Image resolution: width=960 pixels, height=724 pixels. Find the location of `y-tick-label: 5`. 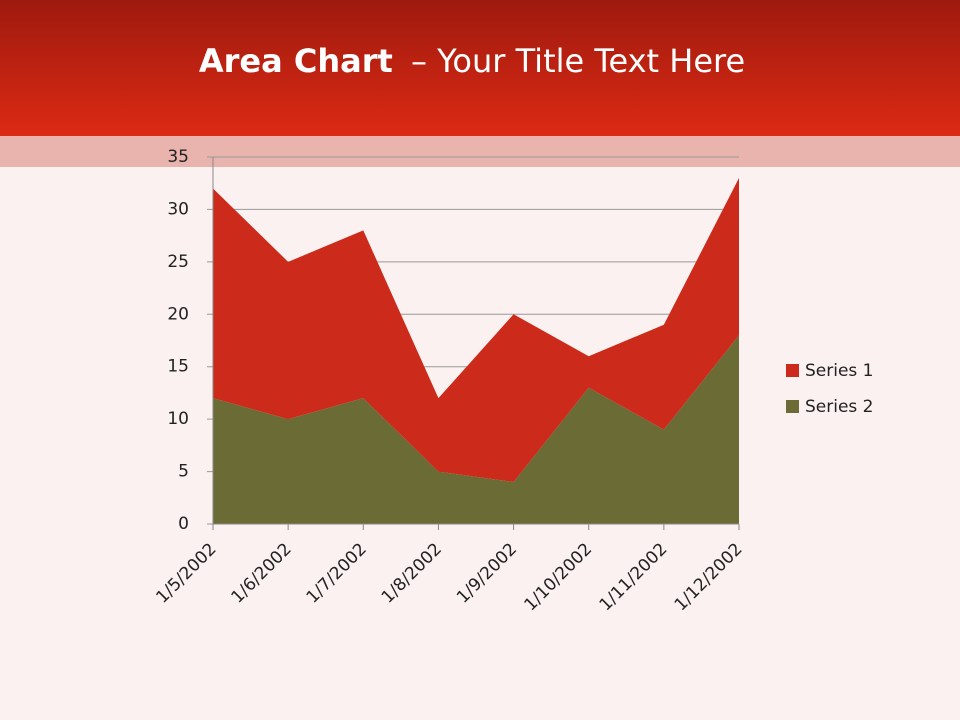

y-tick-label: 5 is located at coordinates (183, 472).